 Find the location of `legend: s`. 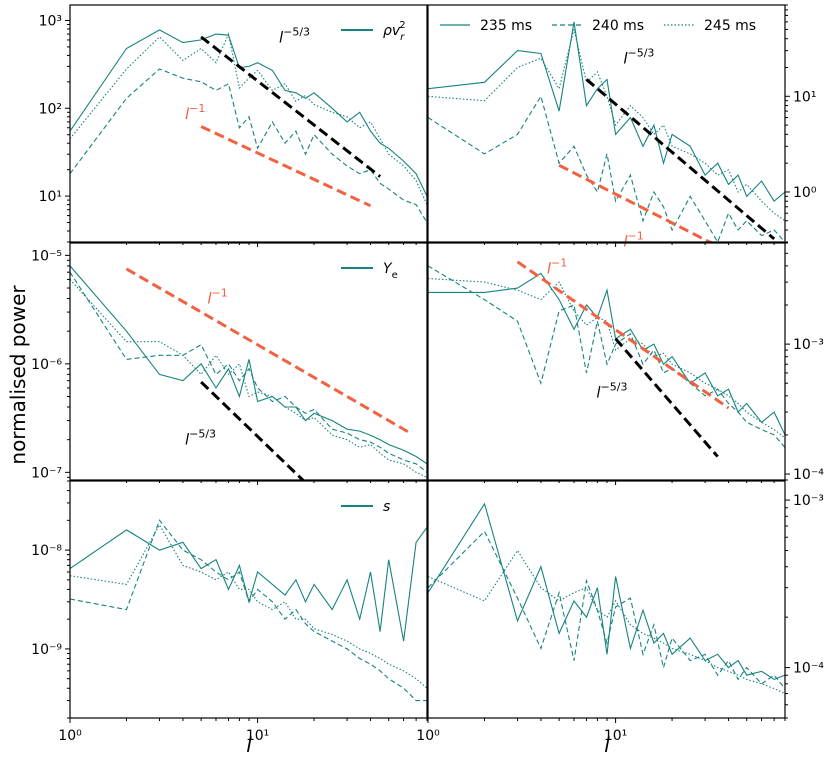

legend: s is located at coordinates (365, 507).